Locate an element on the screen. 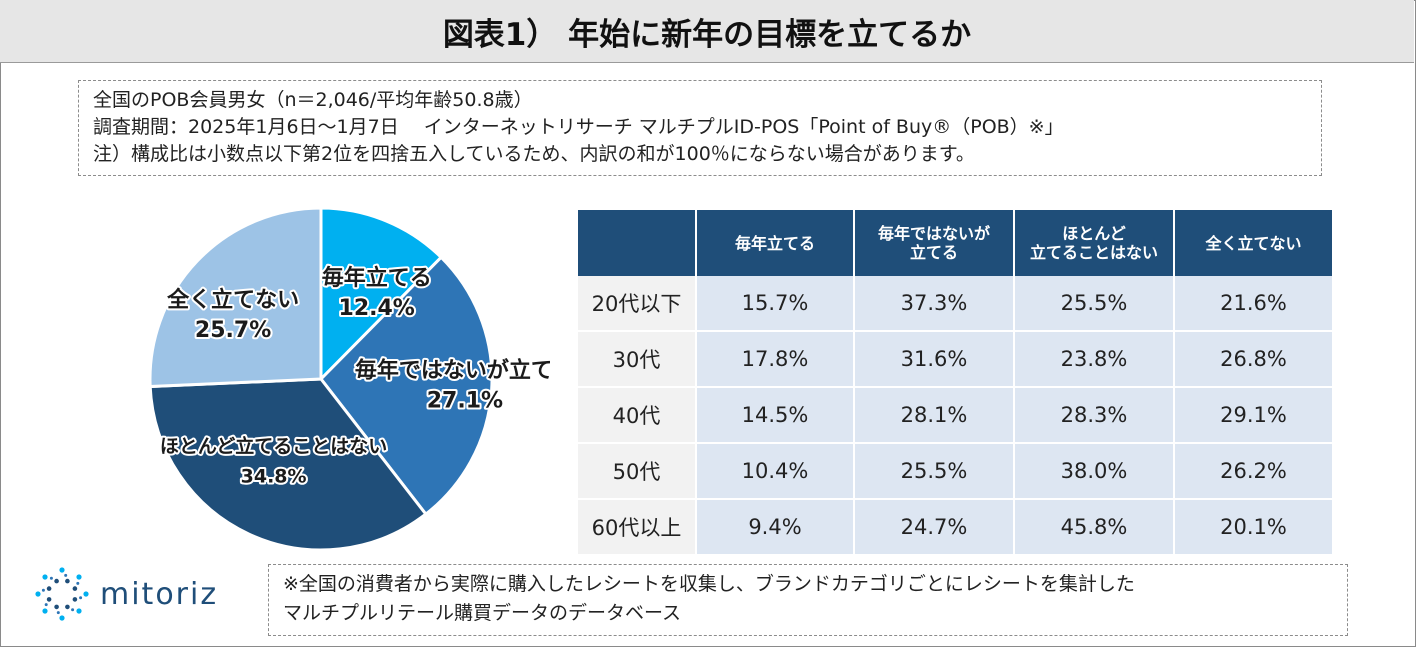 The image size is (1416, 647). table-cell: 26.8% is located at coordinates (1253, 358).